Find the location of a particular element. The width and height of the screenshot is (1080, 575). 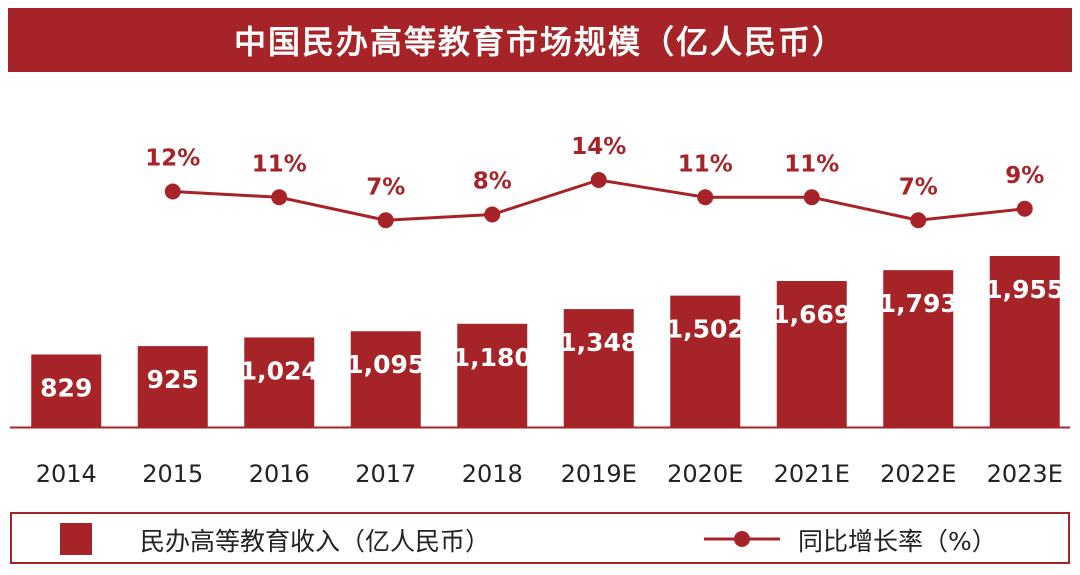

growth-rate-label: 14% is located at coordinates (598, 147).